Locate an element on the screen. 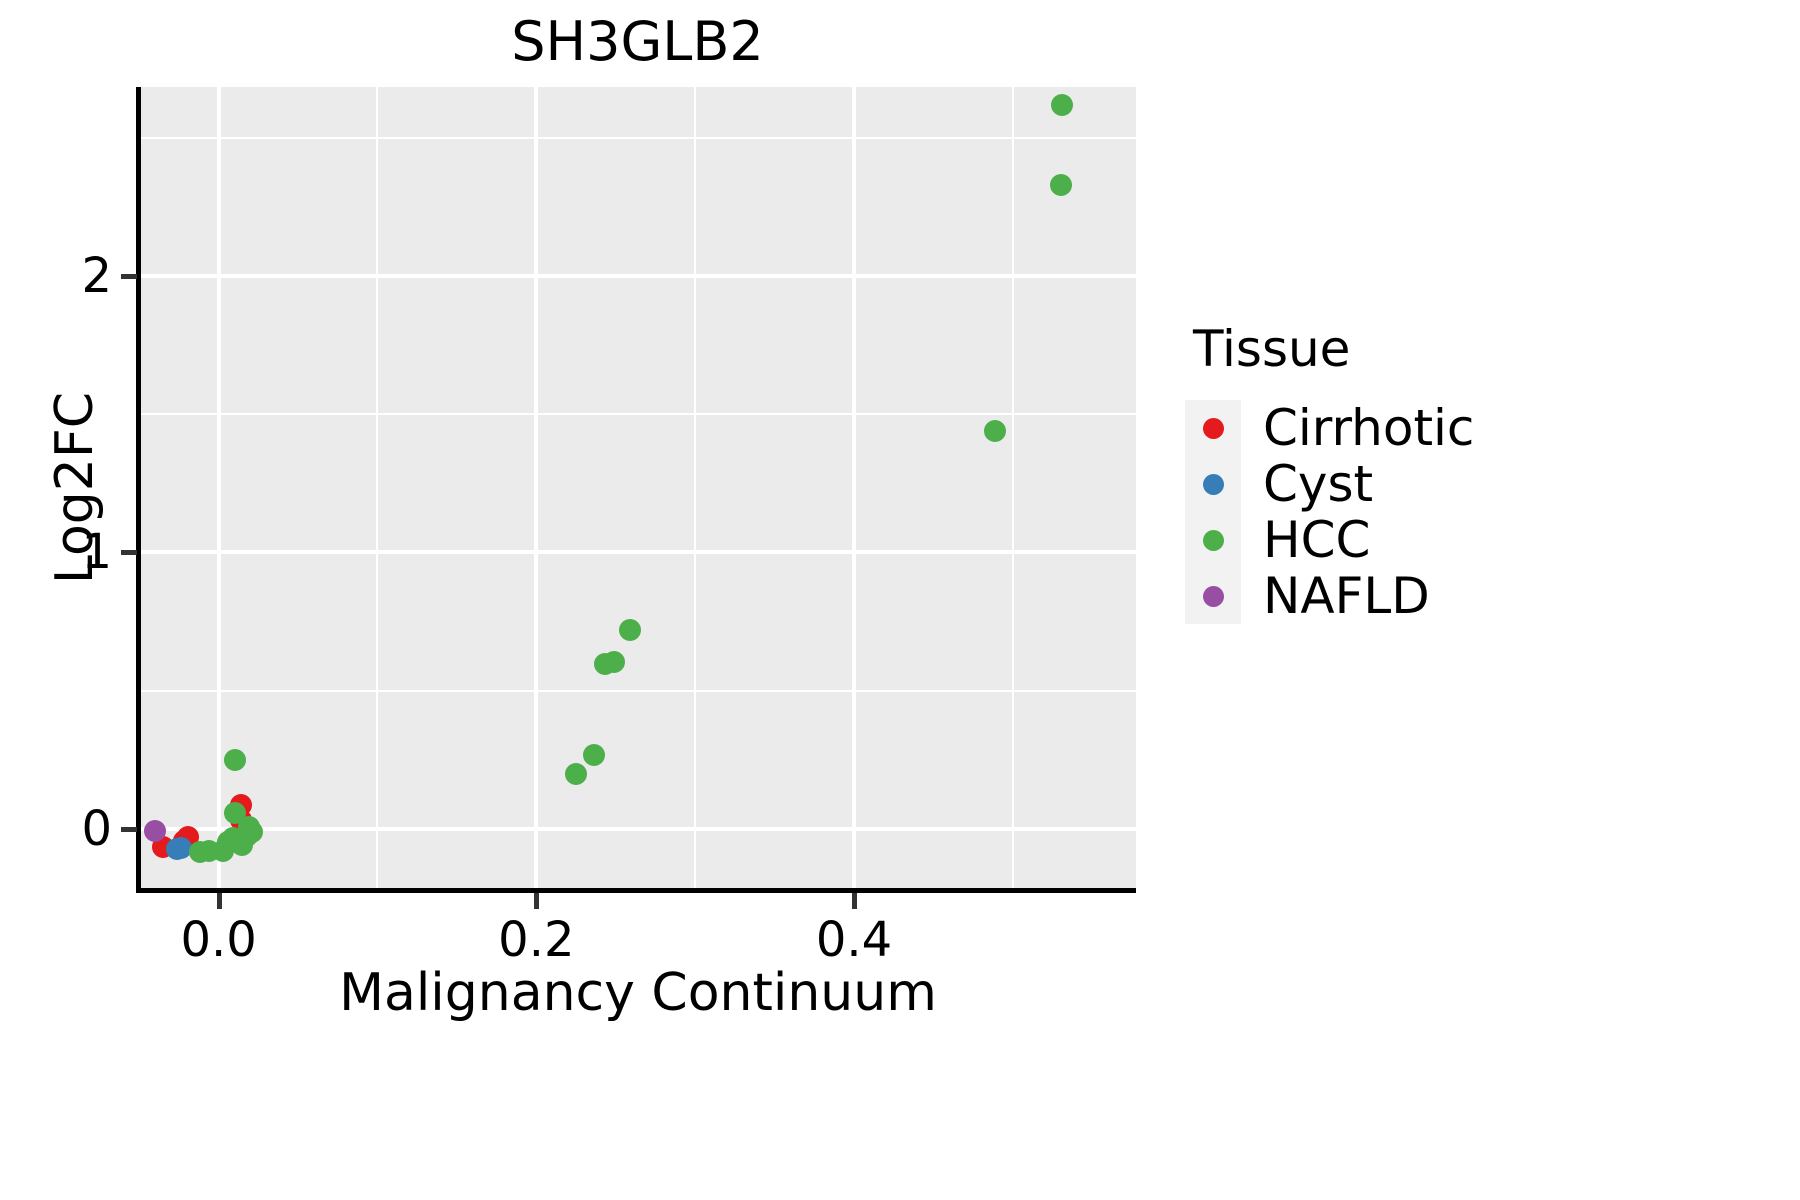 This screenshot has width=1800, height=1200. data-point-nafld is located at coordinates (155, 830).